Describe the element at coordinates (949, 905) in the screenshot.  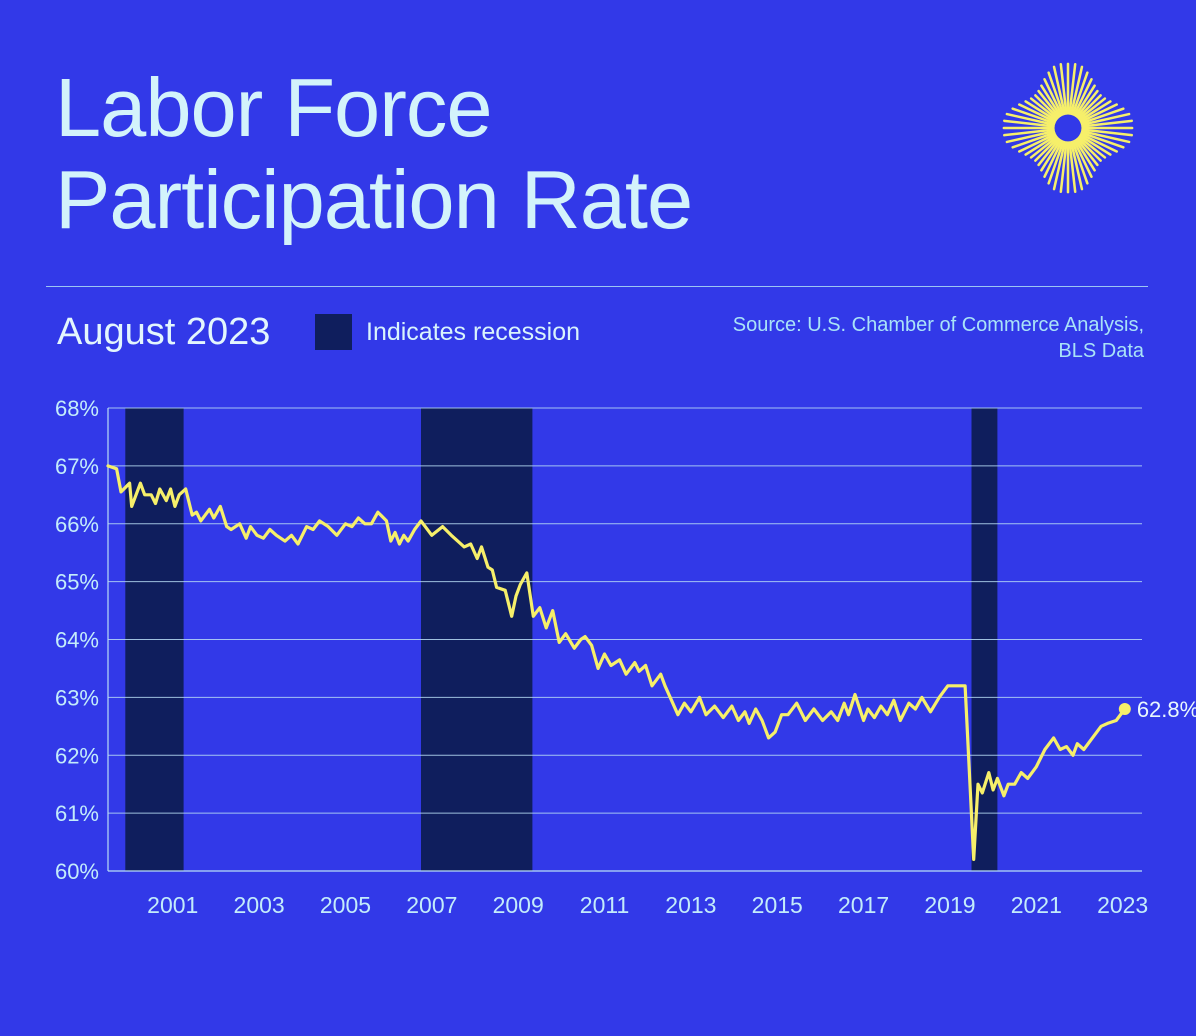
I see `x-tick-label-2019: 2019` at that location.